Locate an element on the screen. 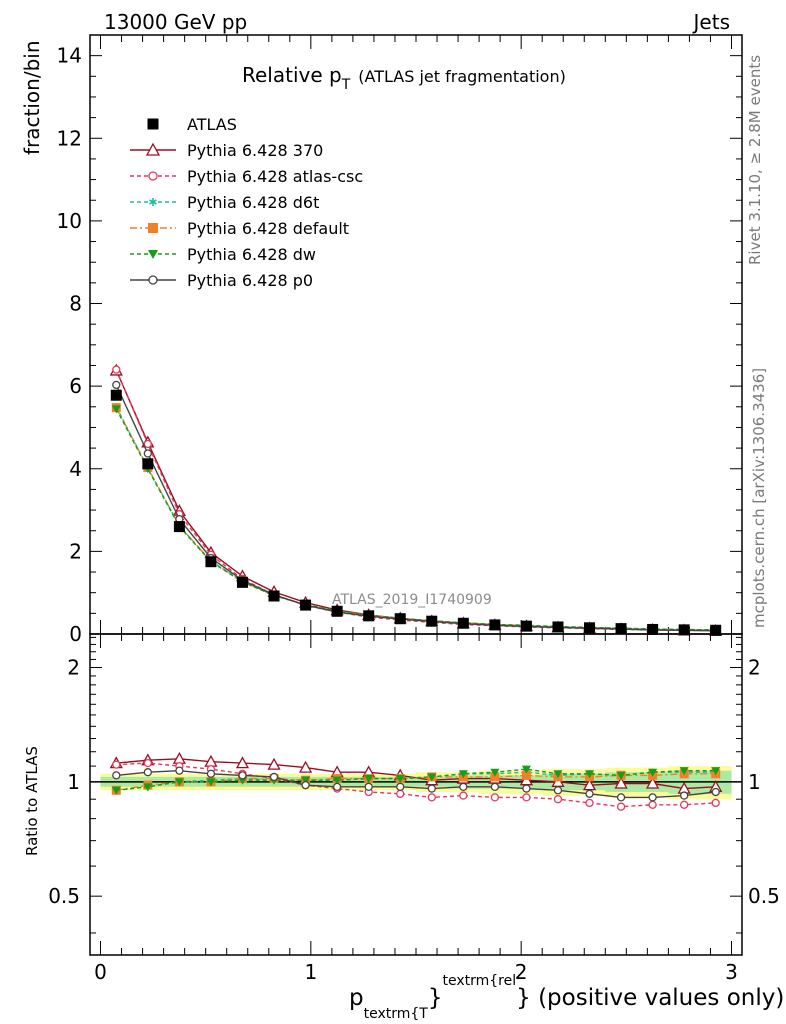 This screenshot has height=1024, width=786. xlabel-sub: textrm{T is located at coordinates (396, 1014).